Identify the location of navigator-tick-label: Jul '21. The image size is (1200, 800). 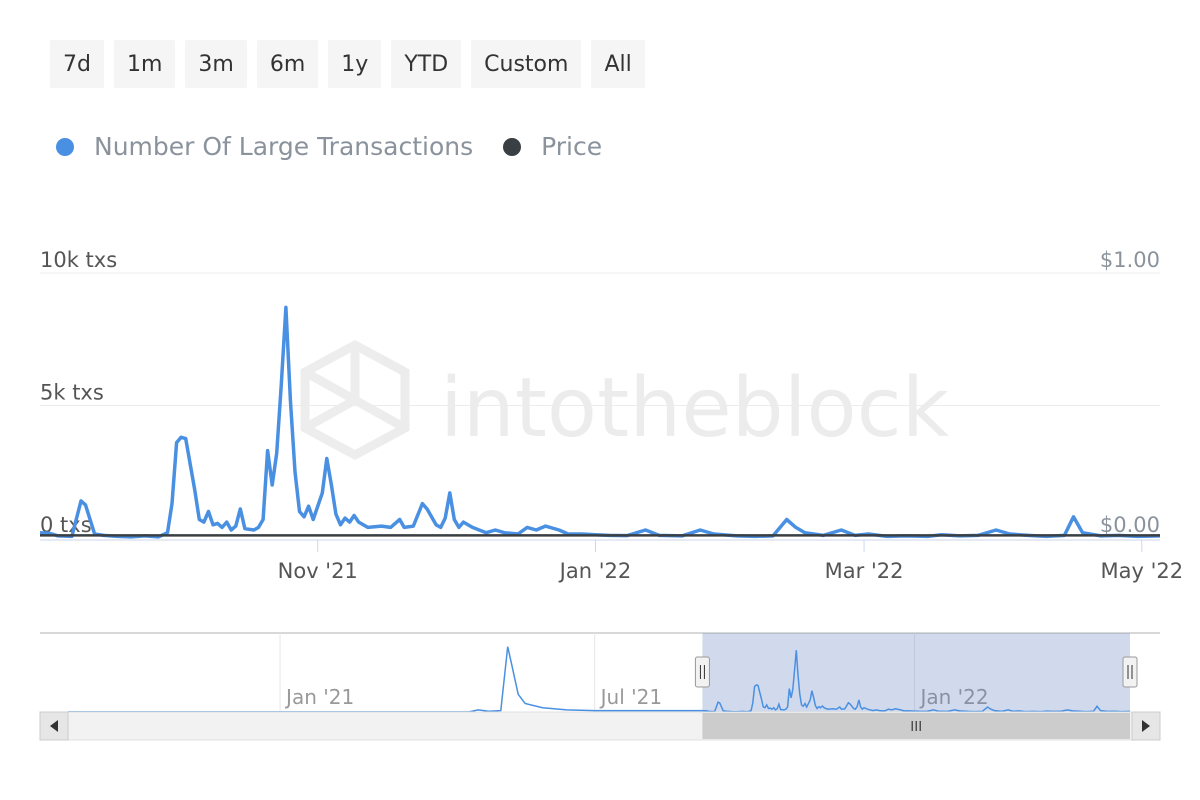
(630, 697).